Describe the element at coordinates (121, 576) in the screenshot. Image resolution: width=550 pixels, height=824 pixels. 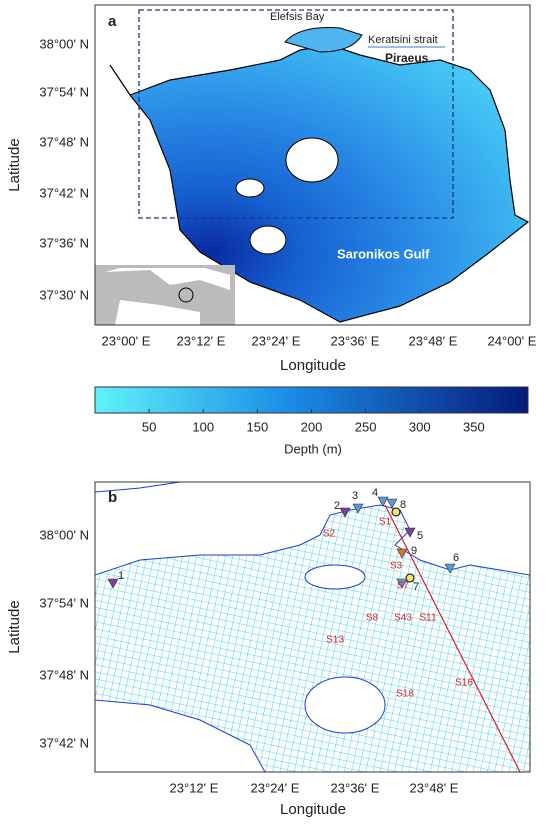
I see `station-label: 1` at that location.